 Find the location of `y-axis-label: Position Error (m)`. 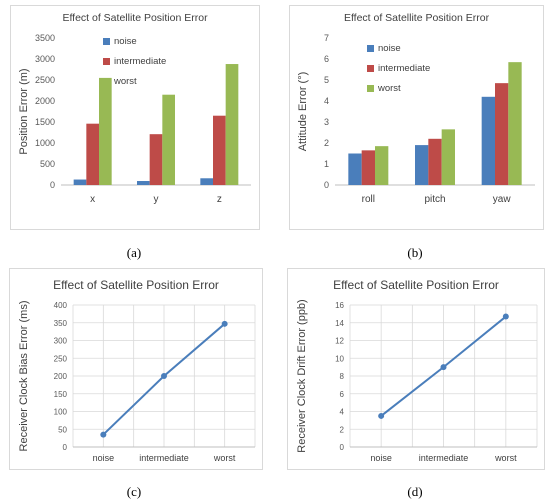

y-axis-label: Position Error (m) is located at coordinates (24, 111).